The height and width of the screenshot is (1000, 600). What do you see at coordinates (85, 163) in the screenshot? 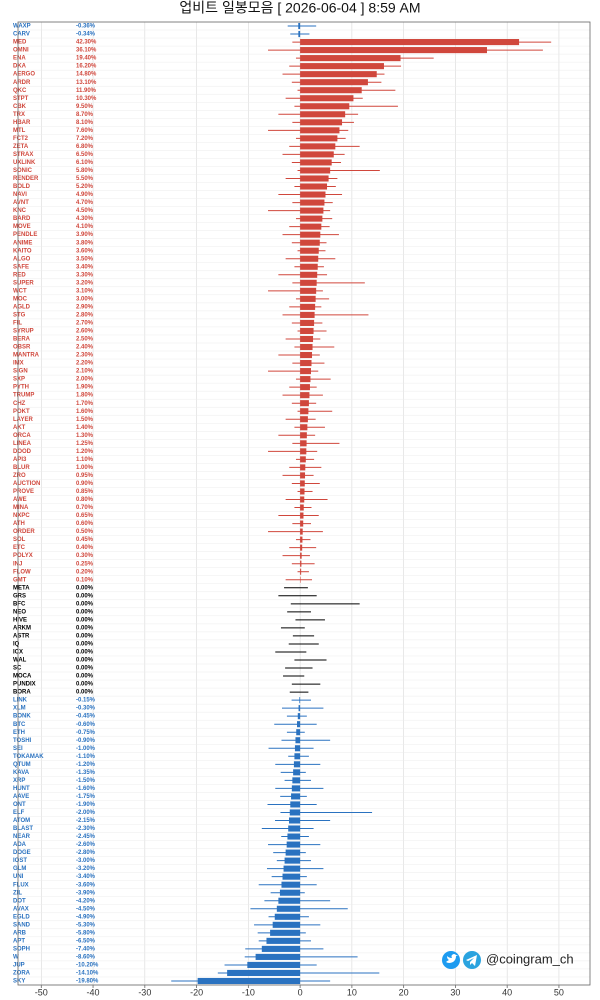
I see `value-label: 6.10%` at bounding box center [85, 163].